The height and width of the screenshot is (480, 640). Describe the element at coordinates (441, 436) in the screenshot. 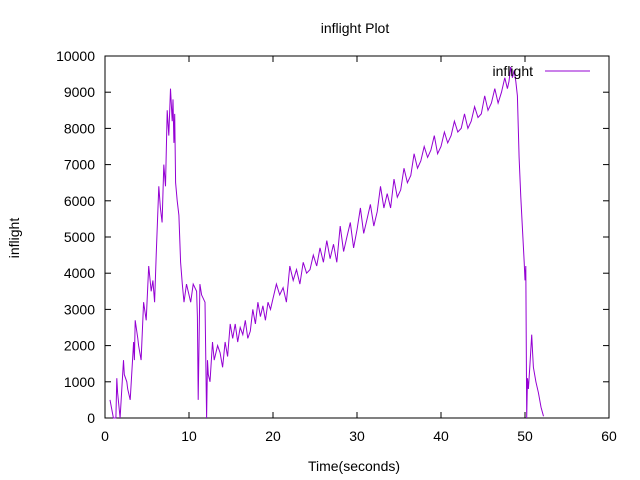

I see `x-tick-label: 40` at that location.